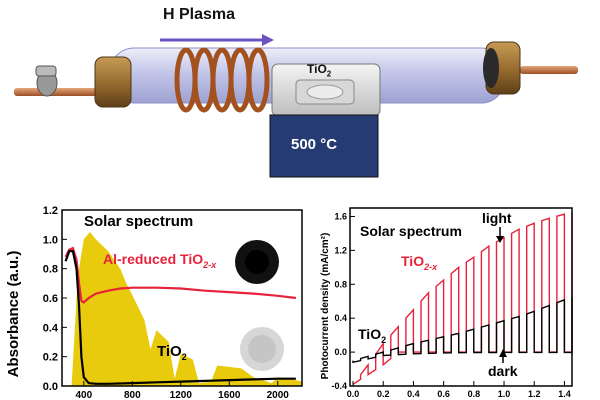 This screenshot has height=400, width=600. What do you see at coordinates (113, 82) in the screenshot?
I see `left-end-cap` at bounding box center [113, 82].